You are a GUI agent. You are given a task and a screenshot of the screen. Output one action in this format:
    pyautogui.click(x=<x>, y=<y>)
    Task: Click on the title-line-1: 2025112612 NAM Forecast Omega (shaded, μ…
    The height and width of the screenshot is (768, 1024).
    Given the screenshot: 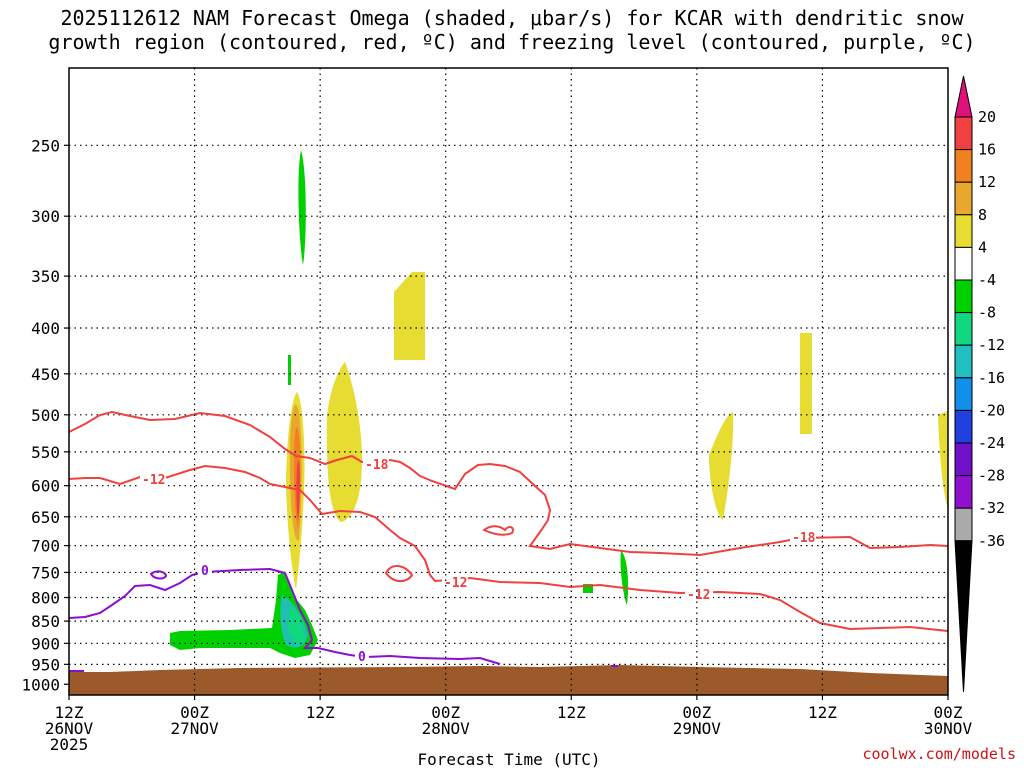 What is the action you would take?
    pyautogui.click(x=512, y=18)
    